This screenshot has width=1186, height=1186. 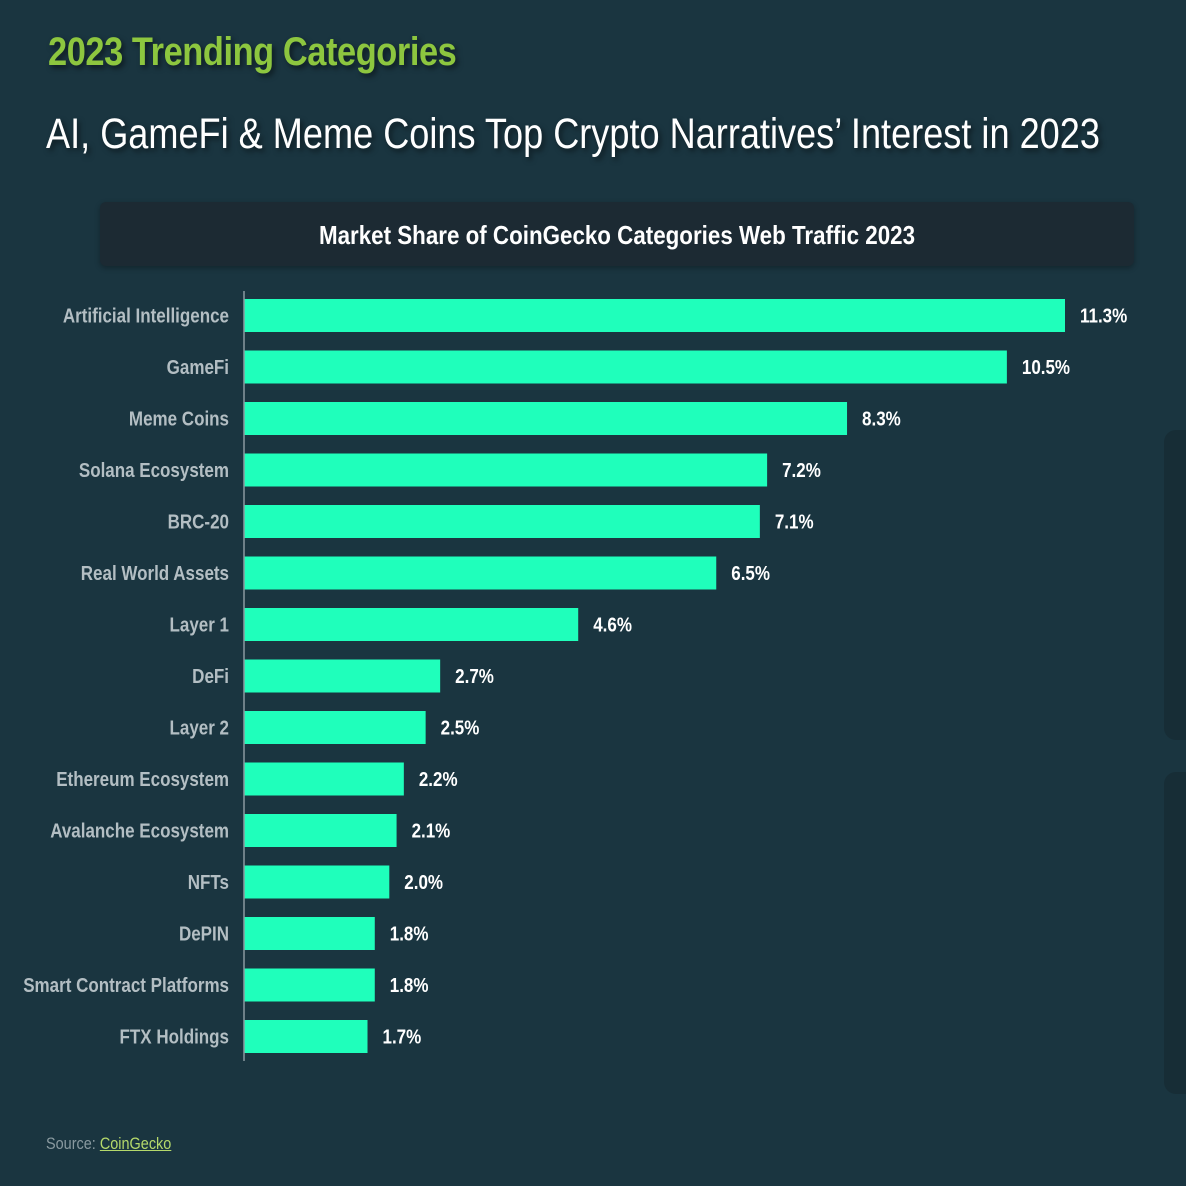 I want to click on value-label: 2.7%, so click(x=474, y=676).